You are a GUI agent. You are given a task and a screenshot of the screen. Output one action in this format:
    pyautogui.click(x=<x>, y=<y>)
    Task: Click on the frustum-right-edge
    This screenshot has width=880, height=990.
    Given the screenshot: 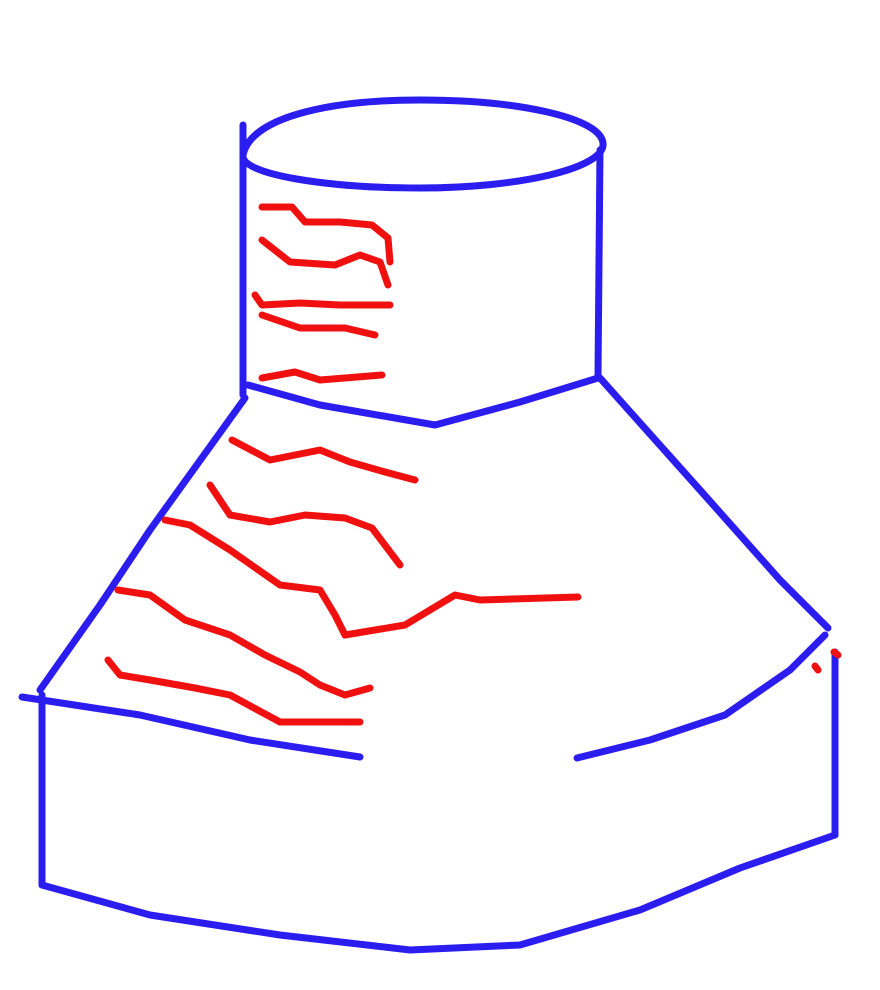 What is the action you would take?
    pyautogui.click(x=714, y=503)
    